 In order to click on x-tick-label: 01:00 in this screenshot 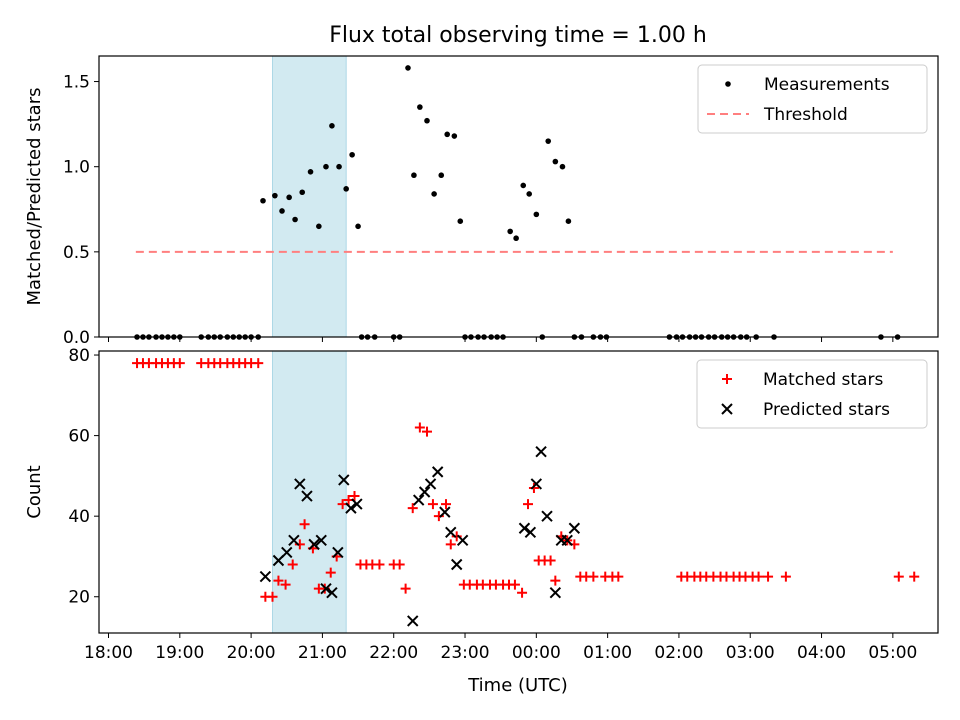, I will do `click(607, 653)`.